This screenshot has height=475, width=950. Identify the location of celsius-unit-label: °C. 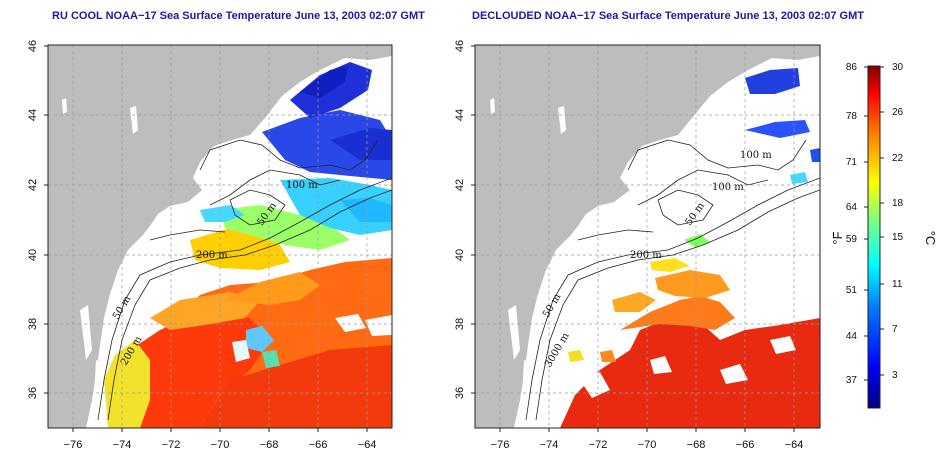
(930, 238).